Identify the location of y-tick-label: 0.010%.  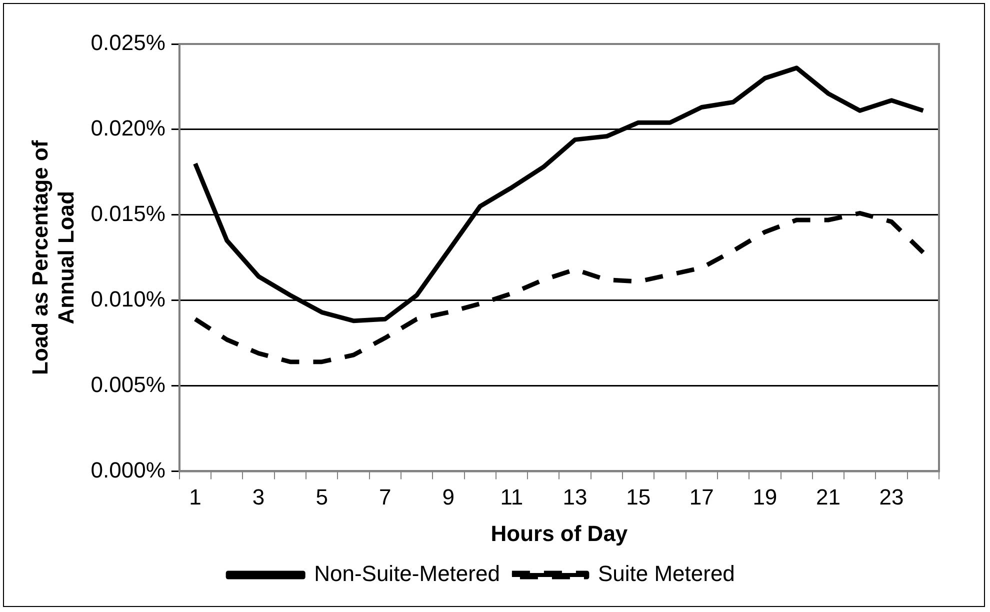
(128, 299).